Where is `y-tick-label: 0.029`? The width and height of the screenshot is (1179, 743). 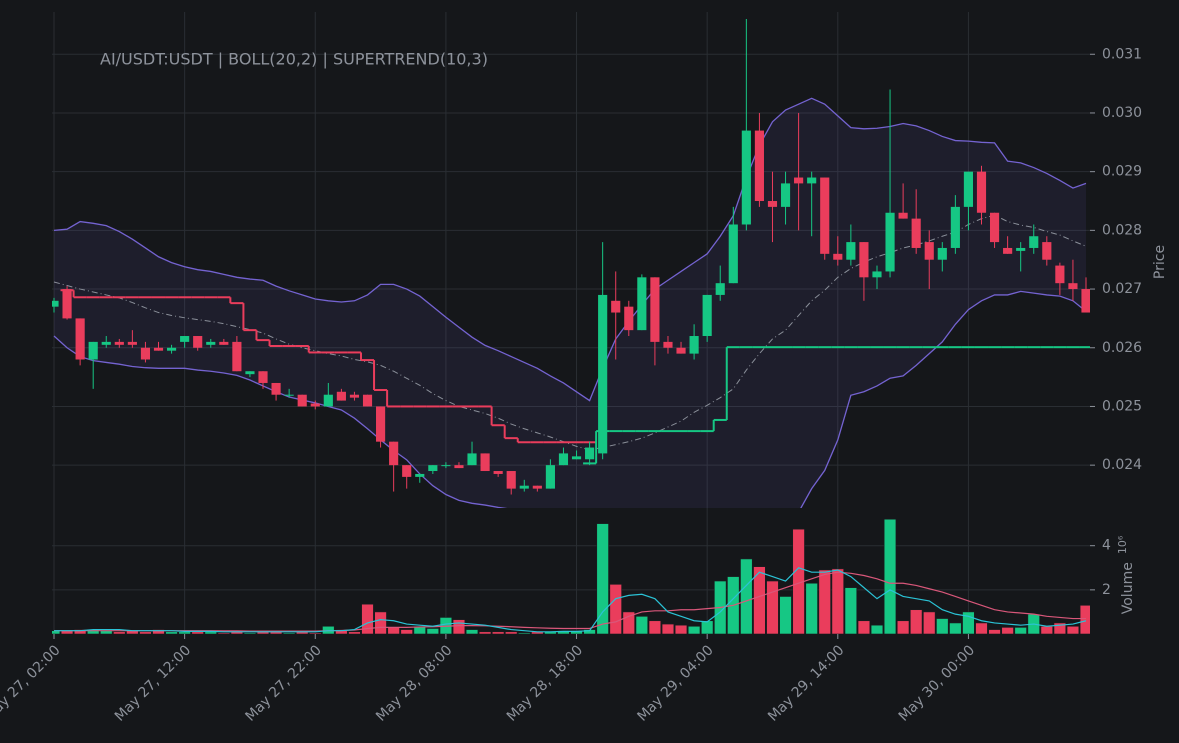 y-tick-label: 0.029 is located at coordinates (1122, 172).